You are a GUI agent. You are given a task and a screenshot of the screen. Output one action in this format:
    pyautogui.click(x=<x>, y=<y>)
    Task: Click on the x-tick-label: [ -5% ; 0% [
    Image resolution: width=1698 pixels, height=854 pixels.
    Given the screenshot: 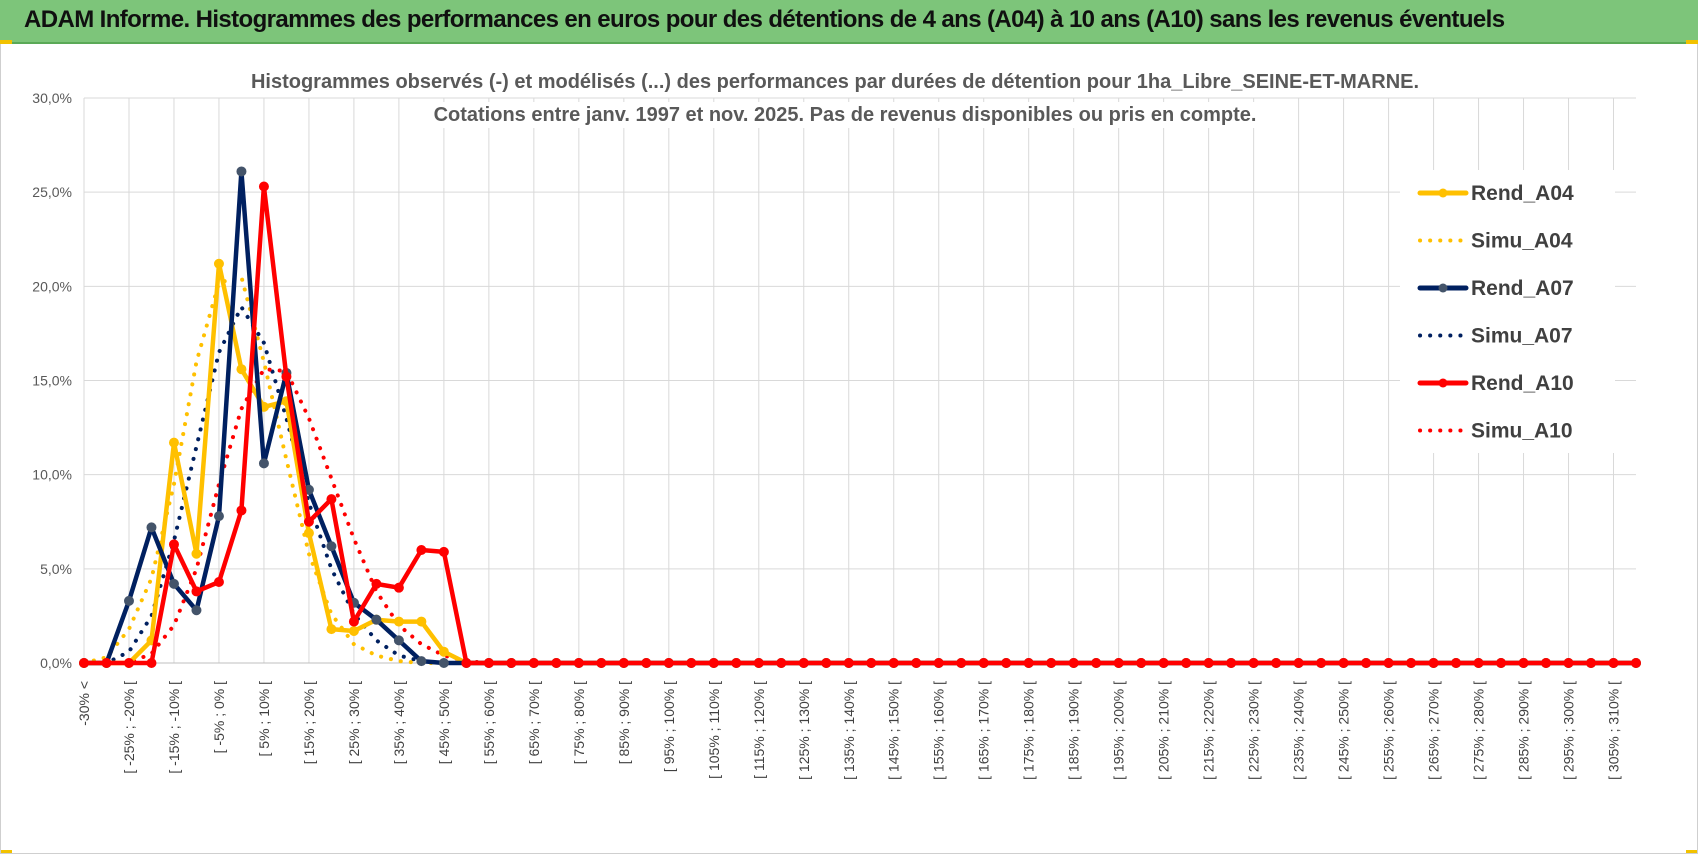 What is the action you would take?
    pyautogui.click(x=219, y=717)
    